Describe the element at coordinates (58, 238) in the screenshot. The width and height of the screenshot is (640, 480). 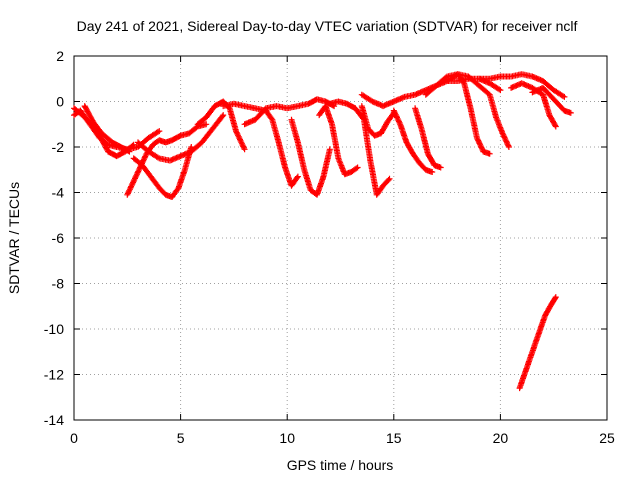
I see `y-tick-label: -6` at that location.